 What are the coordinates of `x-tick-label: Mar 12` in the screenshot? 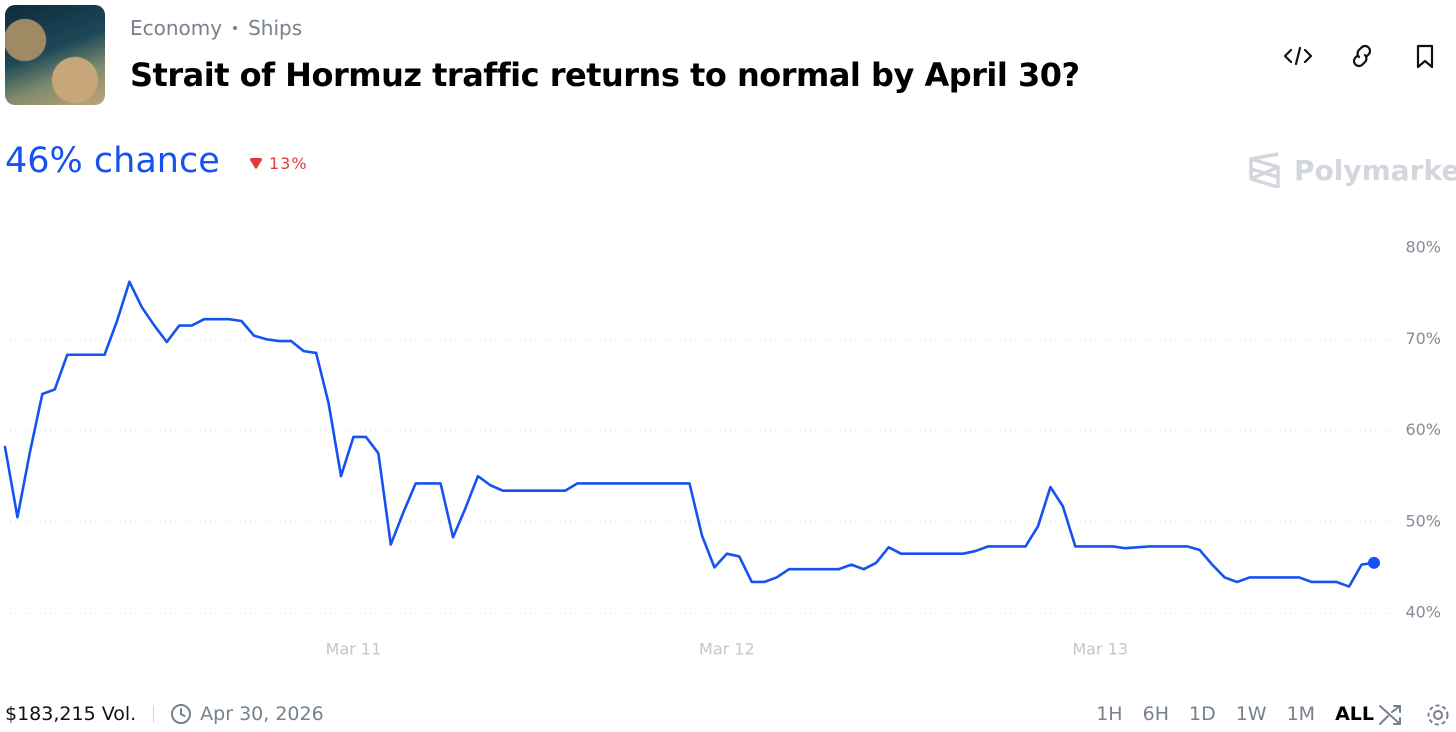 It's located at (727, 649).